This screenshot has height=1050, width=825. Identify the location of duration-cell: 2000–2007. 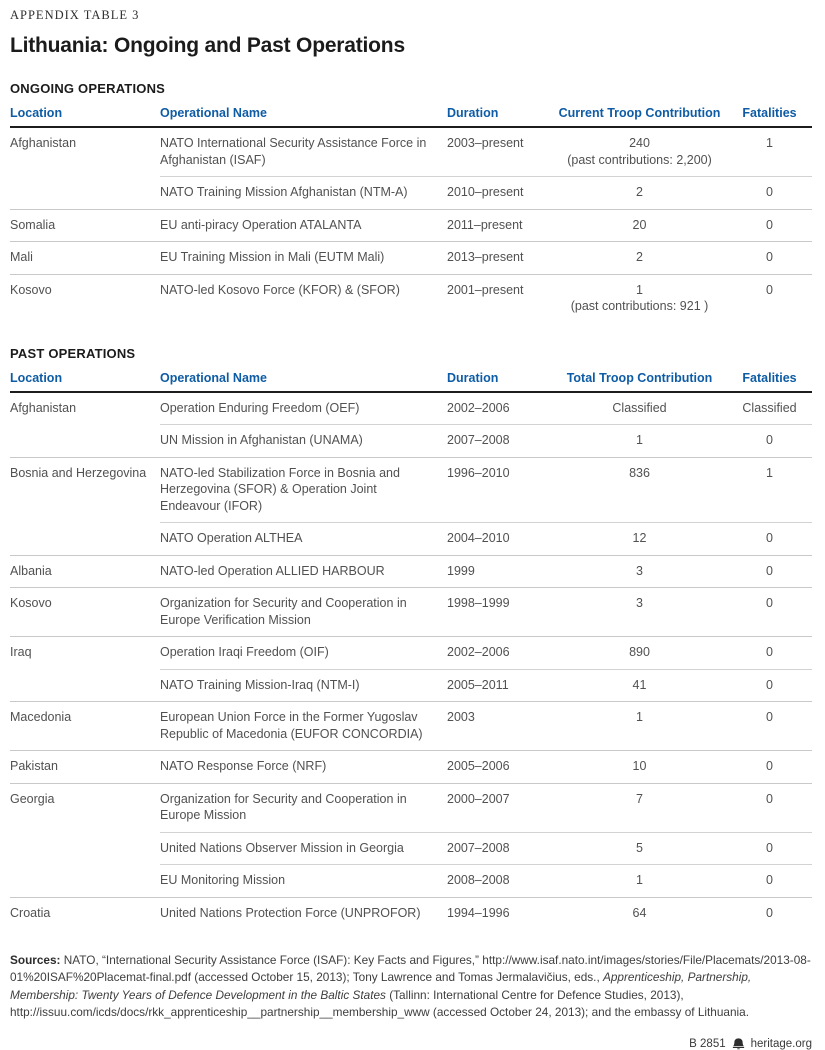
(478, 798).